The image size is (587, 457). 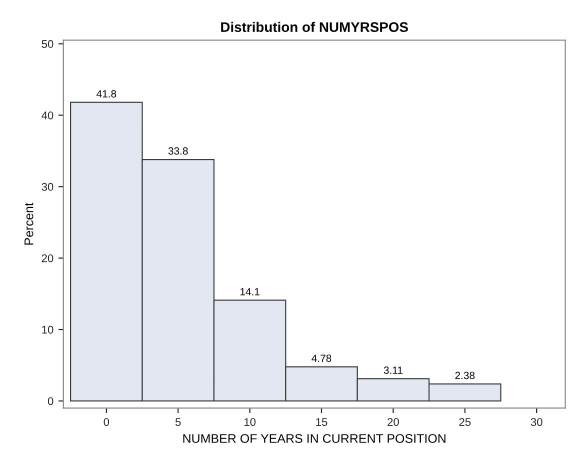 I want to click on y-tick-label: 20, so click(x=48, y=258).